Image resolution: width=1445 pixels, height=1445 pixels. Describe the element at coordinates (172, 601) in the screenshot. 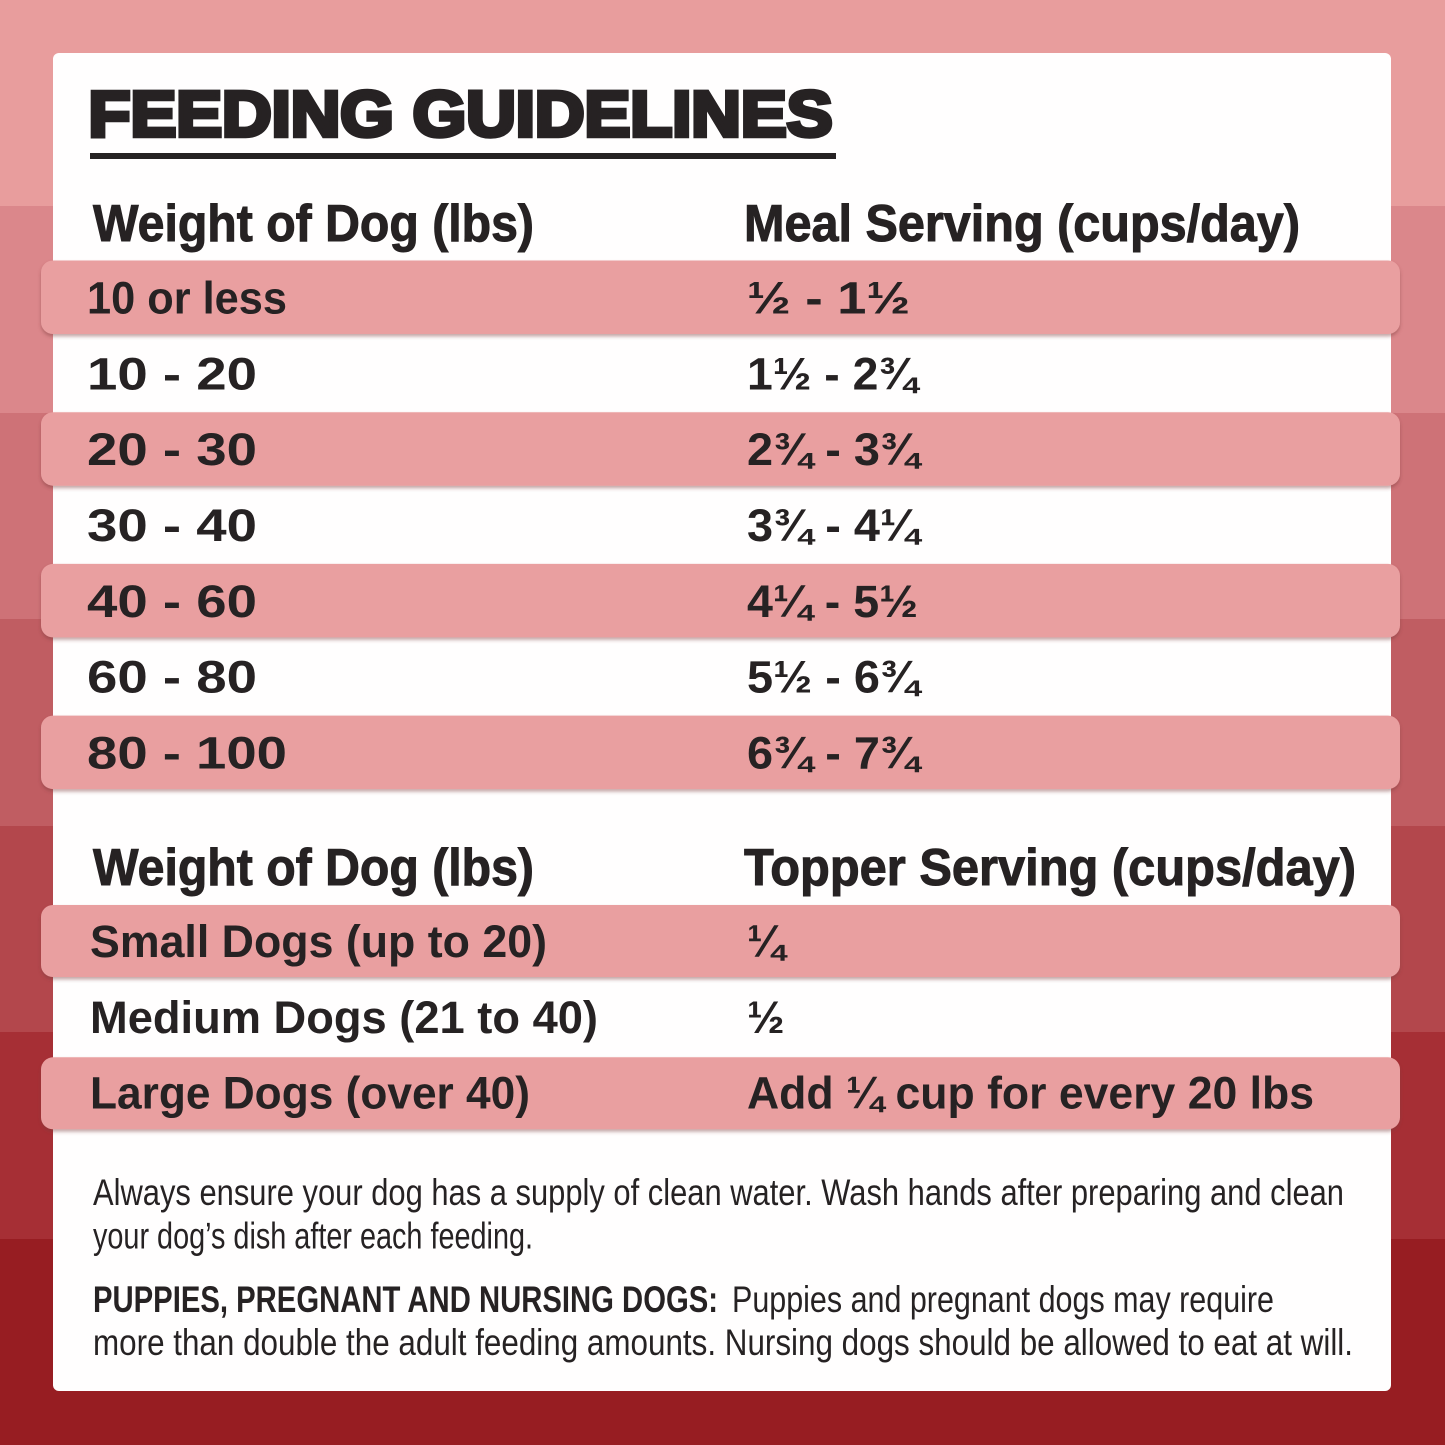

I see `svg-text: 40 - 60` at that location.